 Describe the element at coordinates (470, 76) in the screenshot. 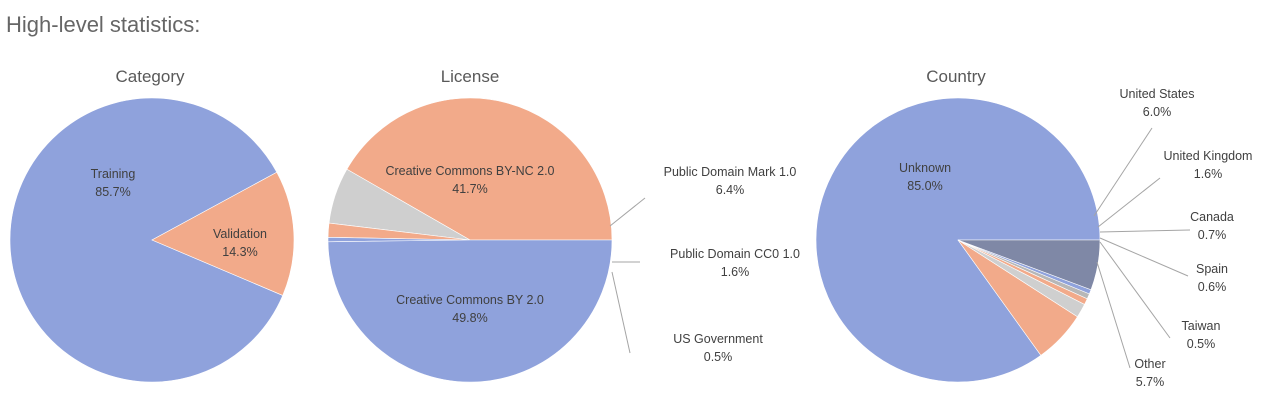

I see `license-chart-title: License` at that location.